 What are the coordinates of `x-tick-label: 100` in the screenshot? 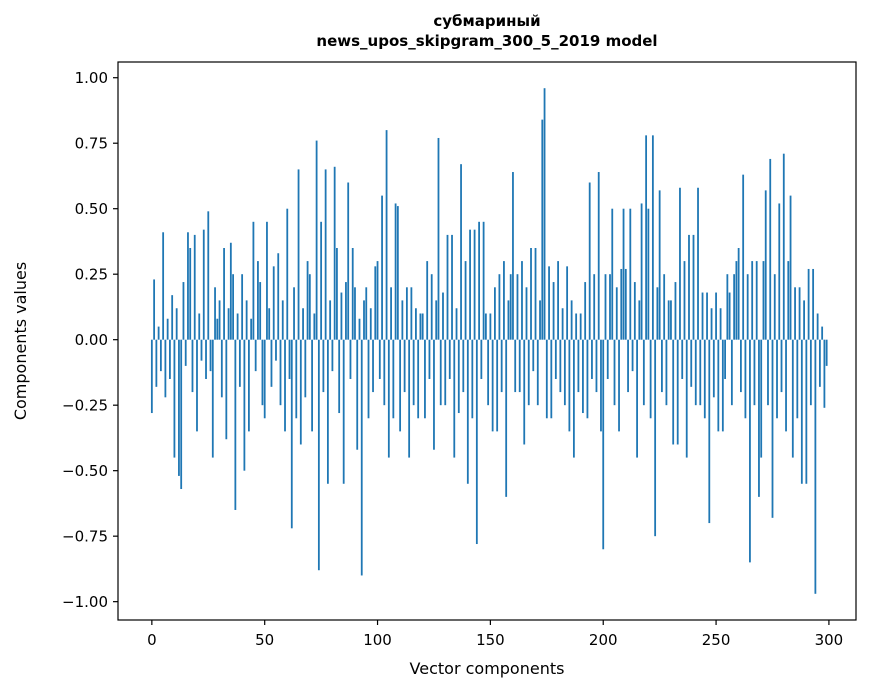 It's located at (377, 640).